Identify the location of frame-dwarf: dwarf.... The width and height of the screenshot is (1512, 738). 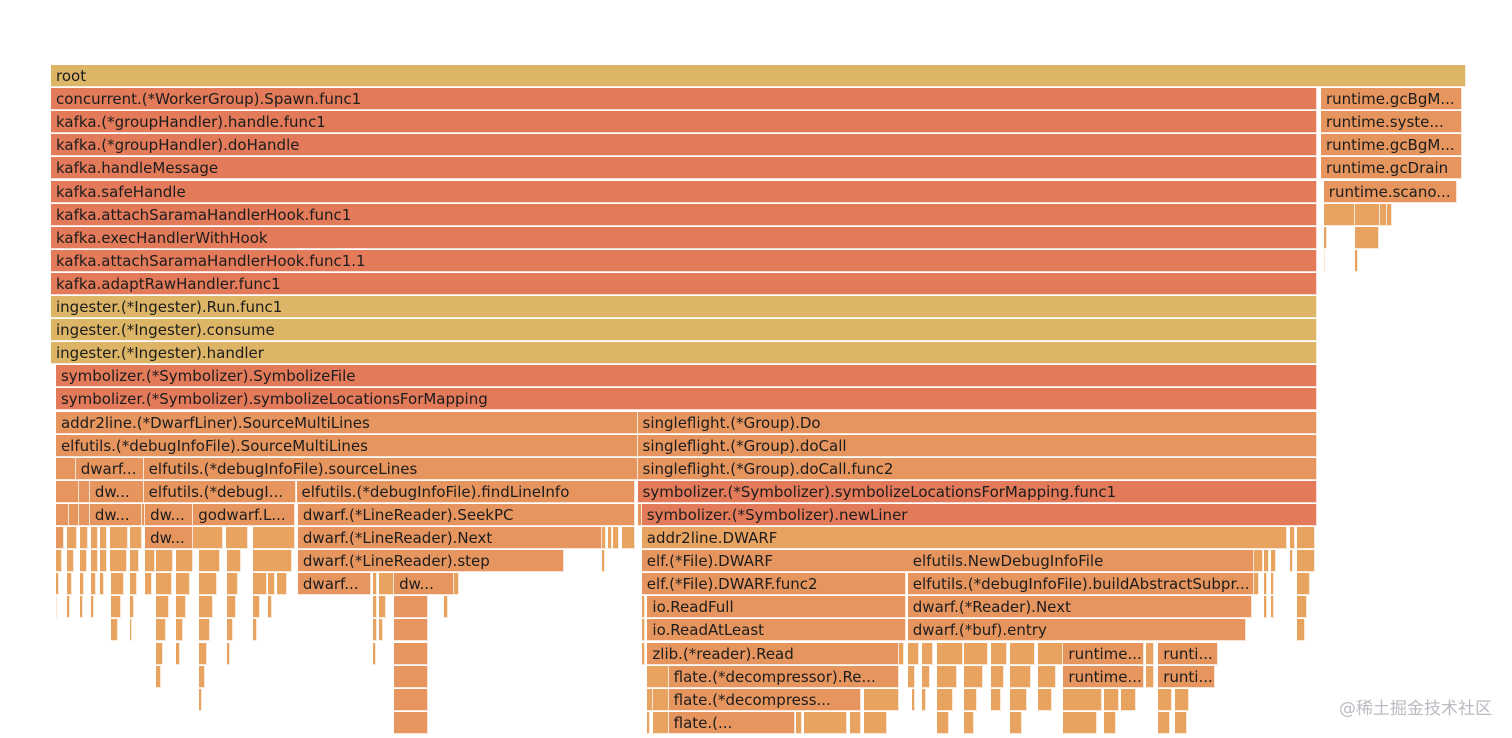
(334, 584).